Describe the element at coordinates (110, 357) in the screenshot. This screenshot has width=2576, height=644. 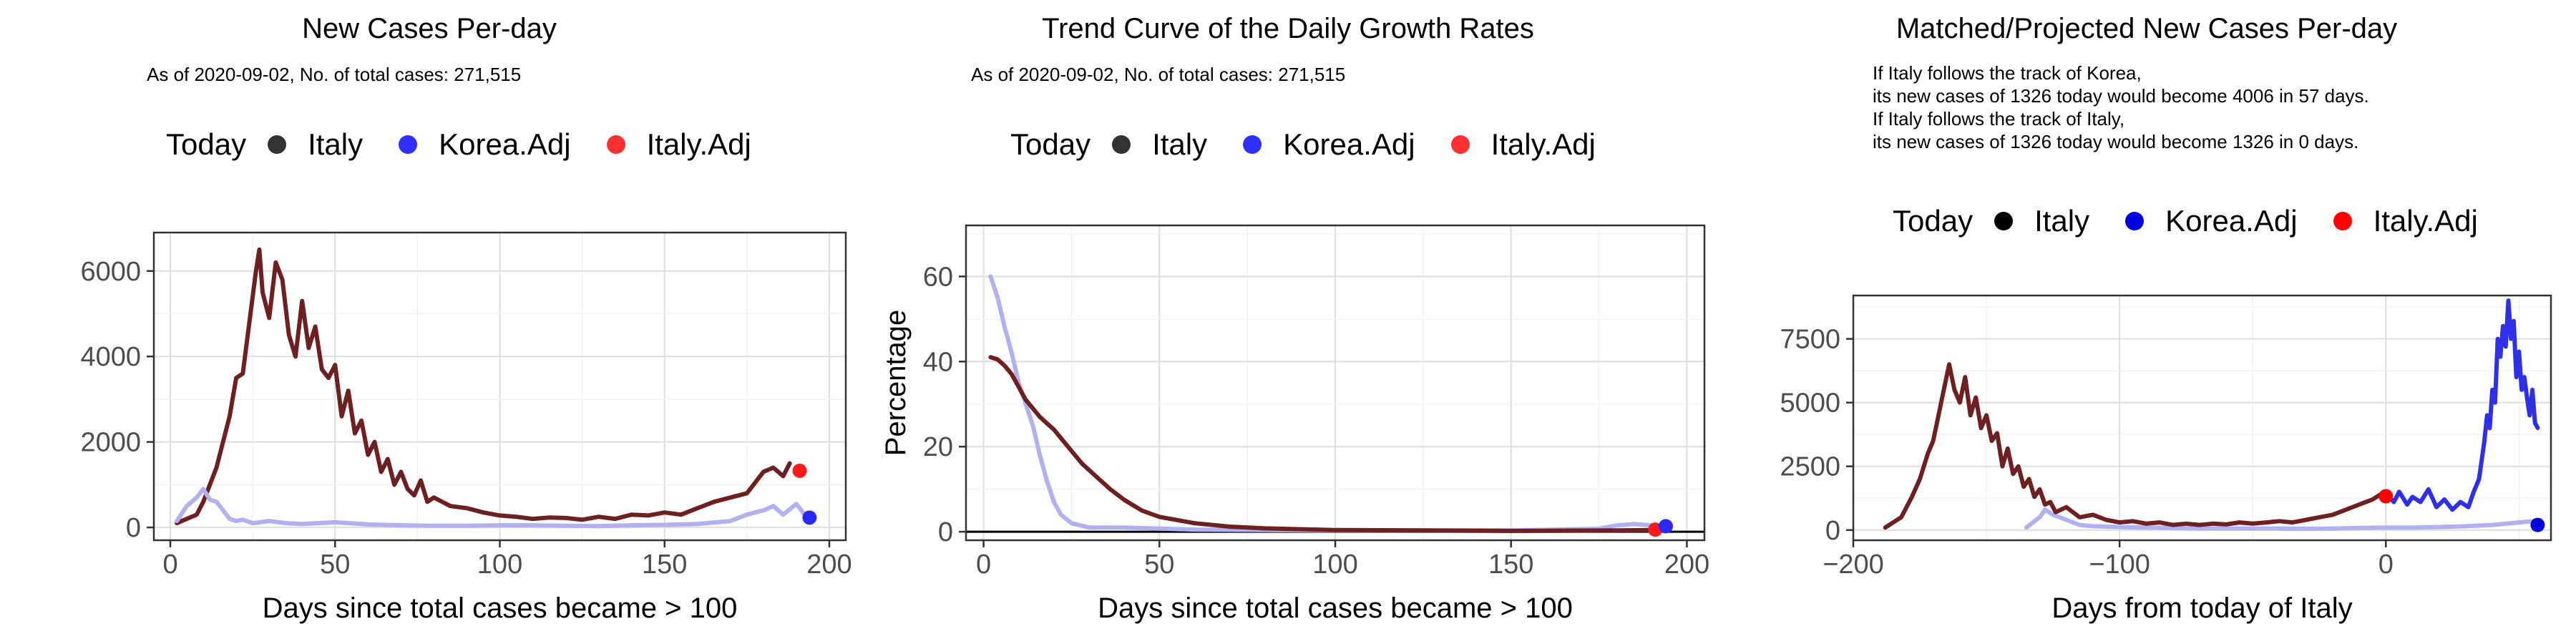
I see `y-tick-label: 4000` at that location.